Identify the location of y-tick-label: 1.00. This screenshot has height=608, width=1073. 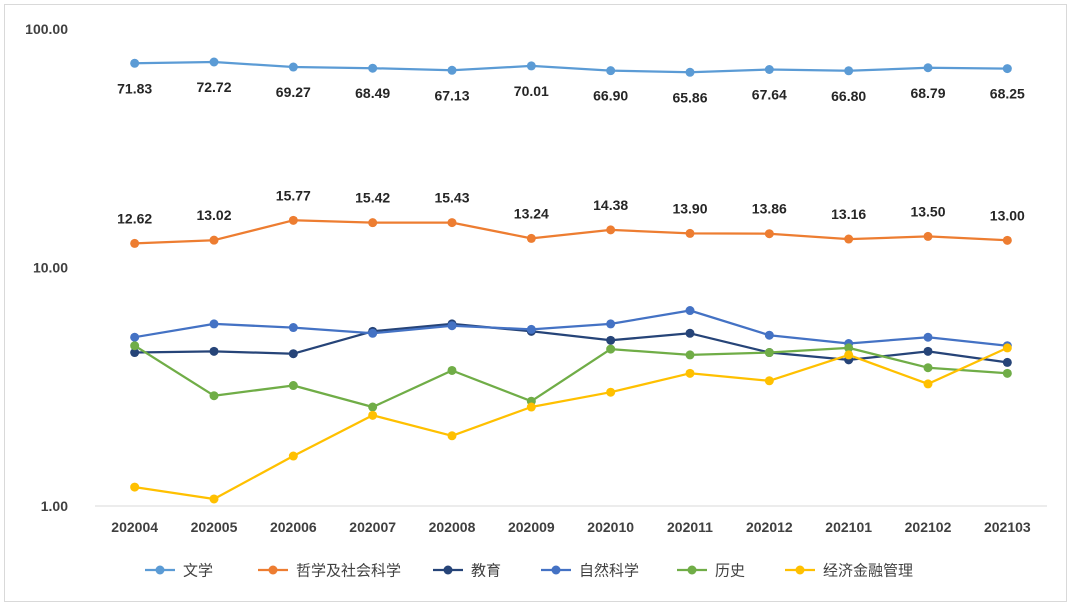
(54, 506).